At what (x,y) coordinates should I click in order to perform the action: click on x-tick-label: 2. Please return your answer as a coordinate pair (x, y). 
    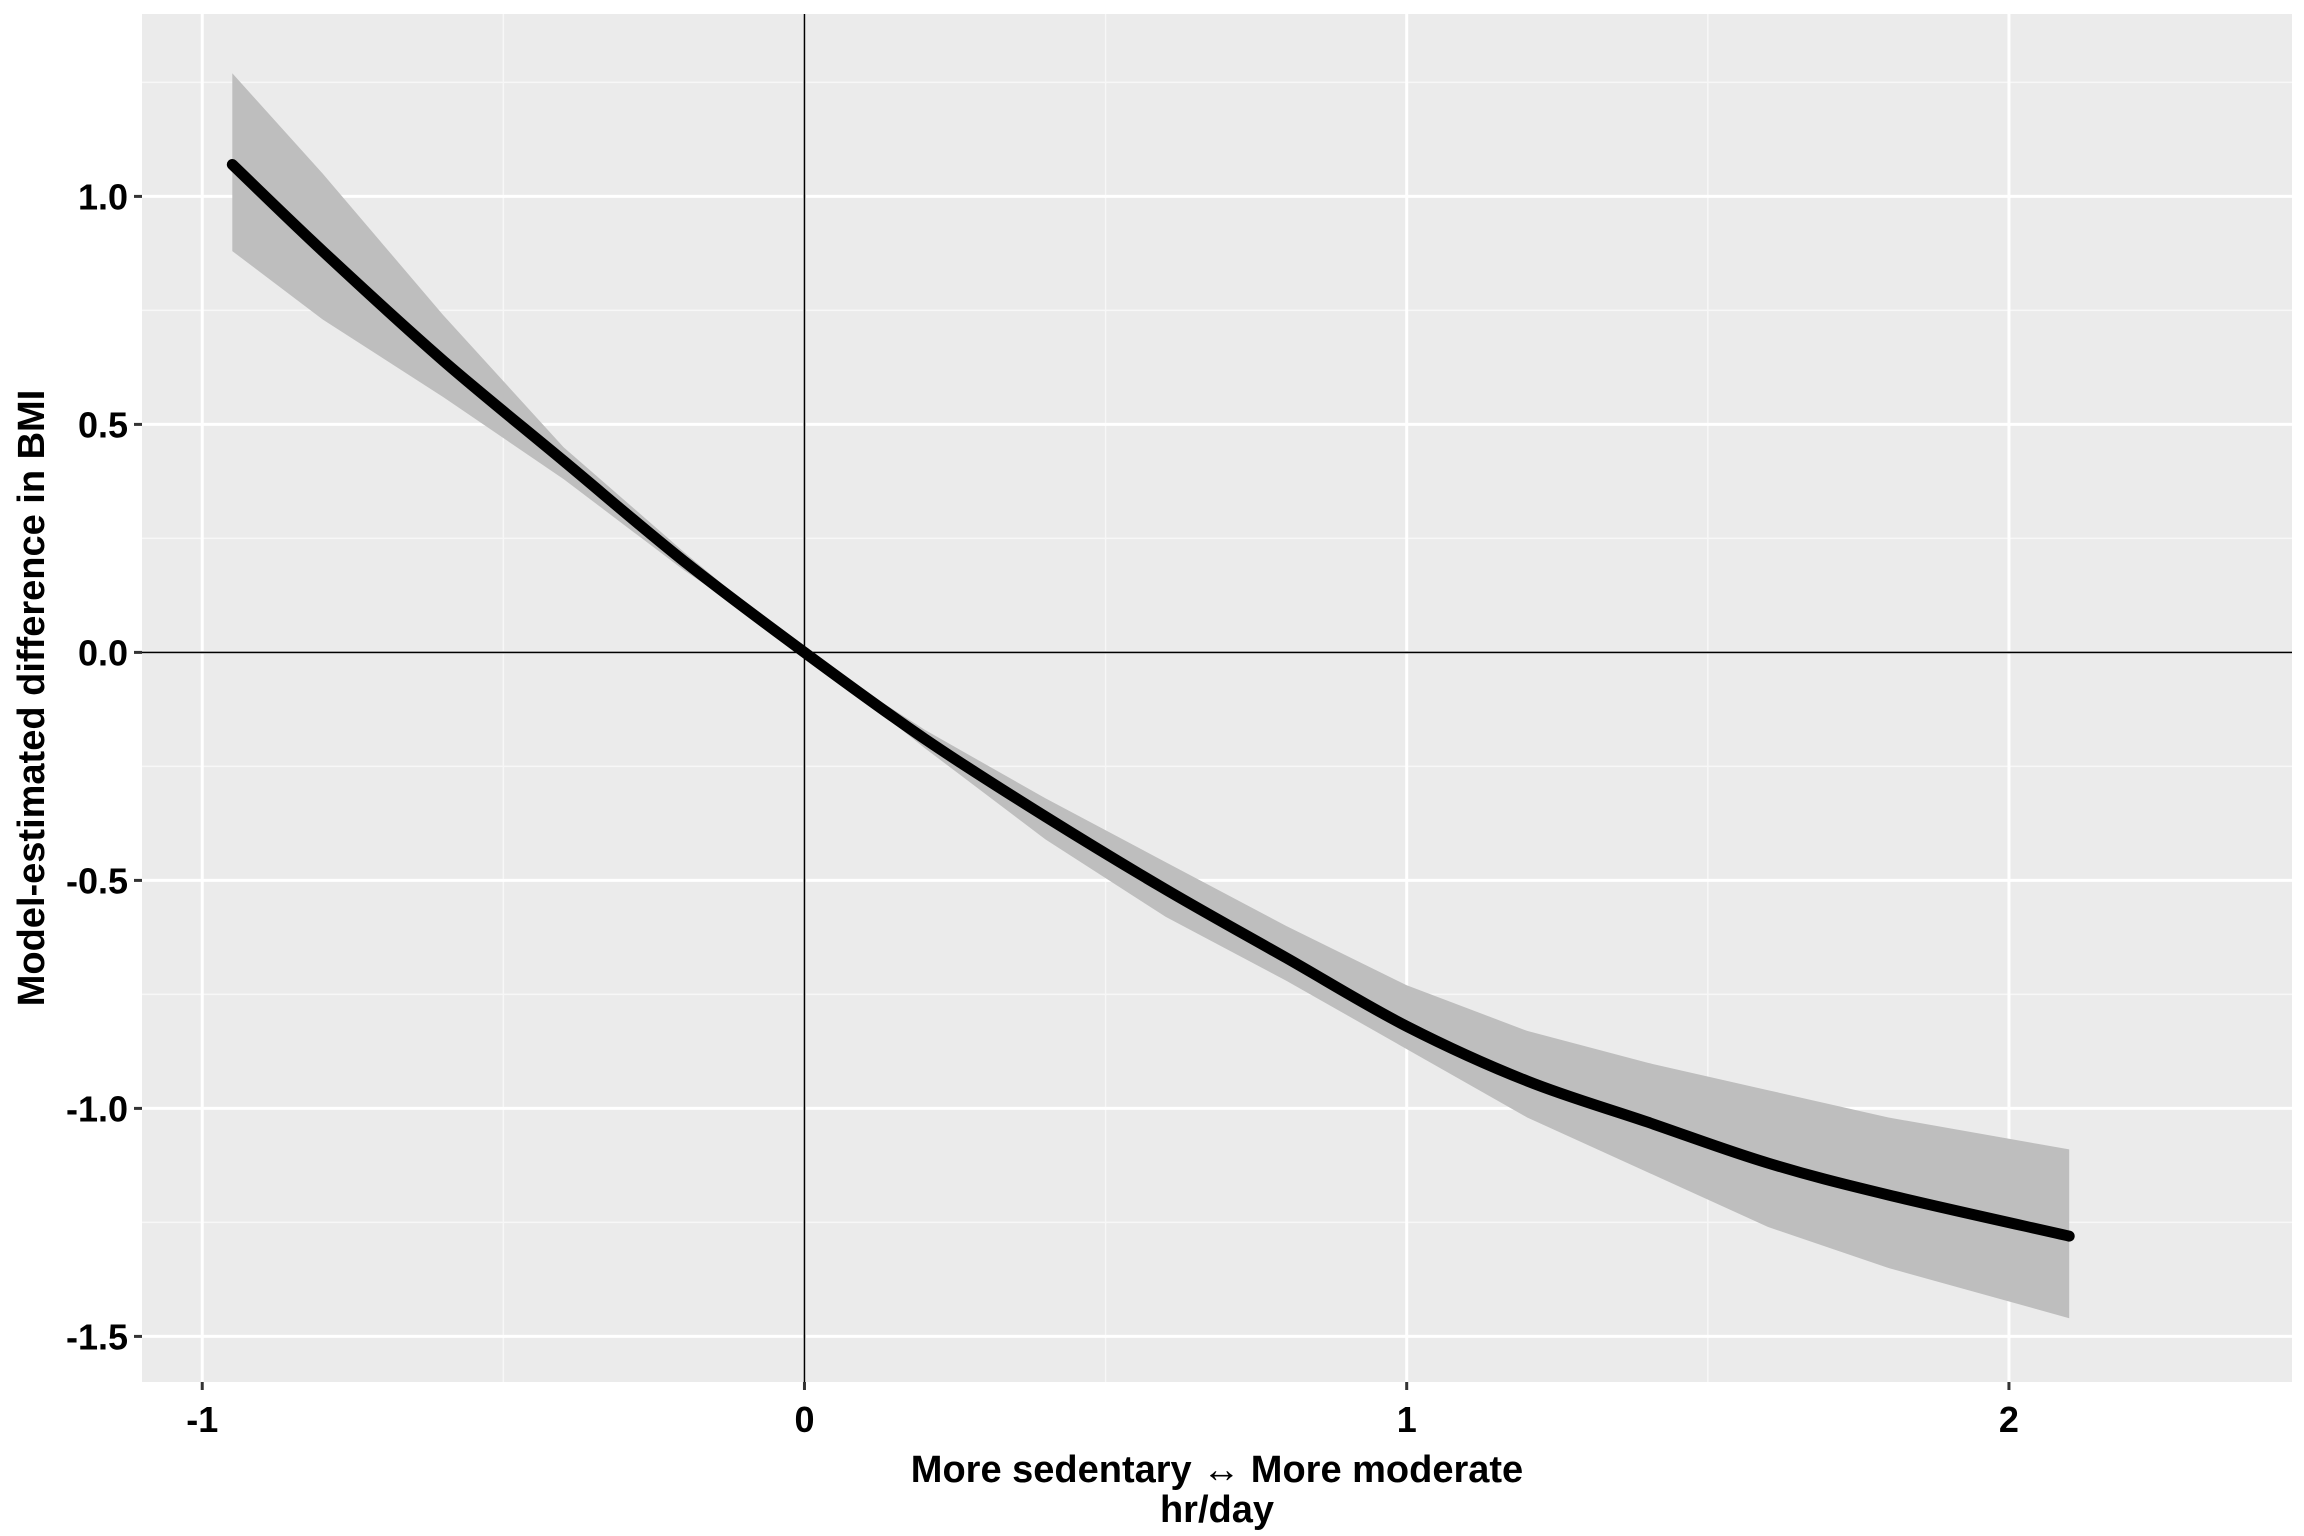
    Looking at the image, I should click on (2009, 1419).